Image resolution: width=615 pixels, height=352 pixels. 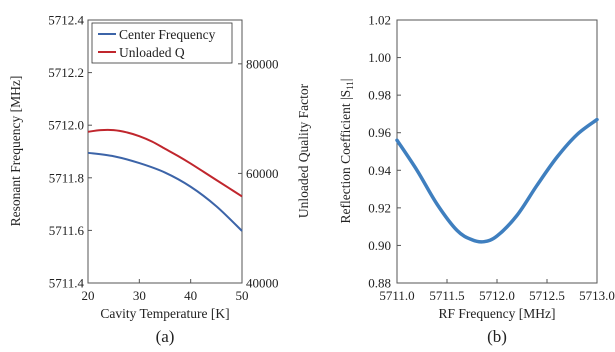 I want to click on legend-frame, so click(x=162, y=43).